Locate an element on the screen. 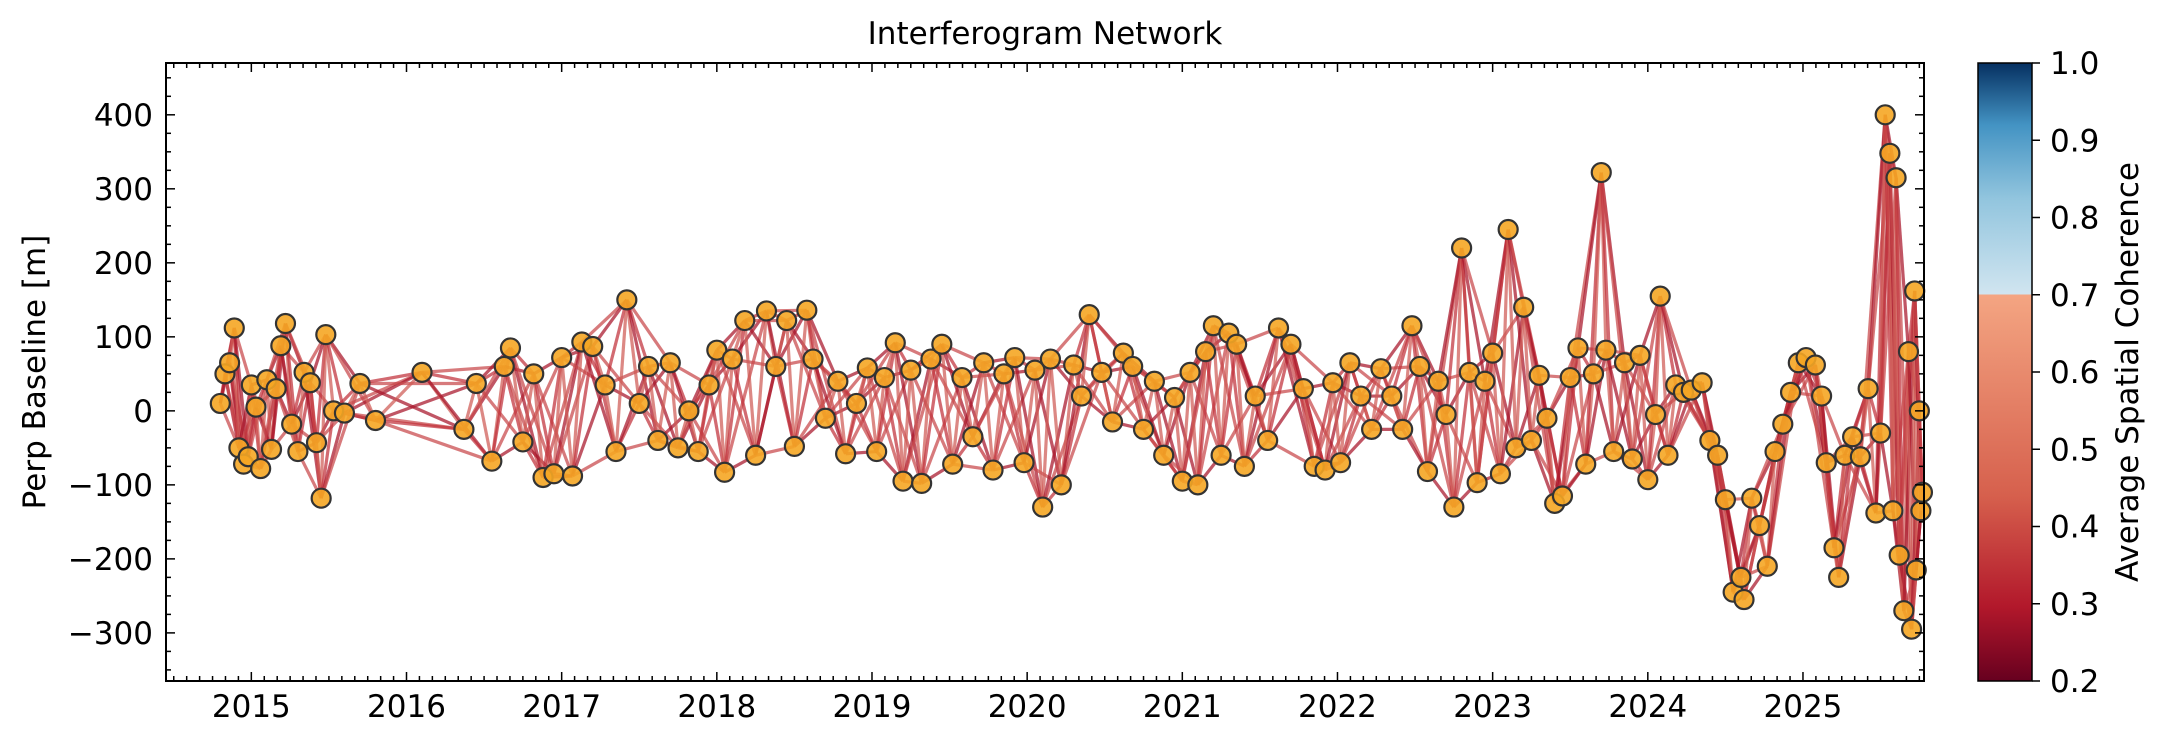  colorbar-ticks: 0.2 0.3 0.4 0.5 0.6 0.7 0.8 0.9 1.0 is located at coordinates (2065, 373).